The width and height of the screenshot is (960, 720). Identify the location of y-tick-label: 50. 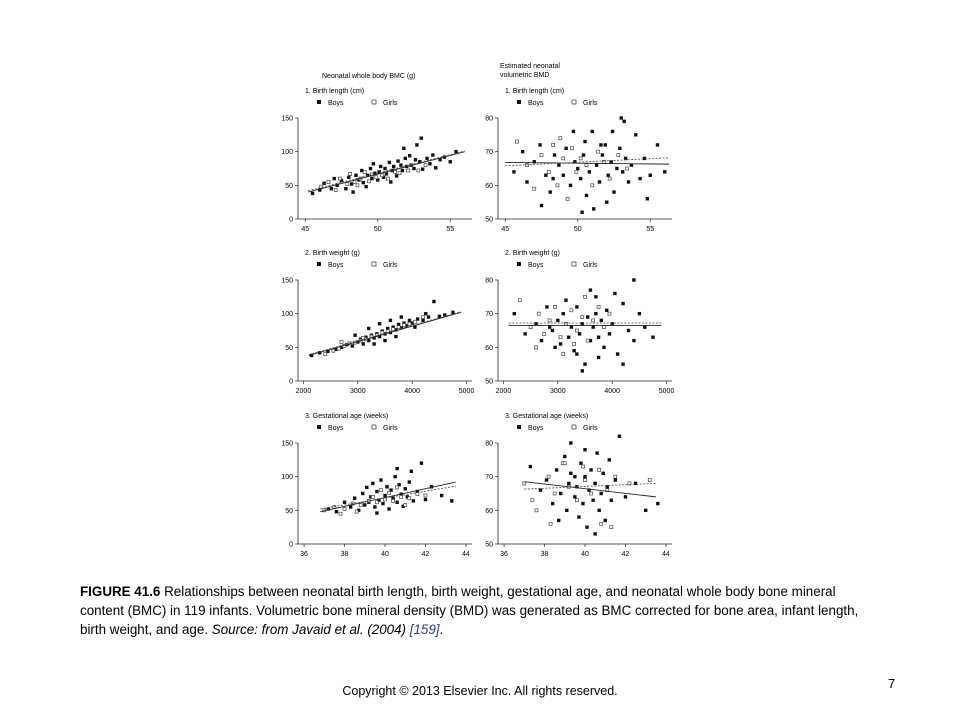
(489, 545).